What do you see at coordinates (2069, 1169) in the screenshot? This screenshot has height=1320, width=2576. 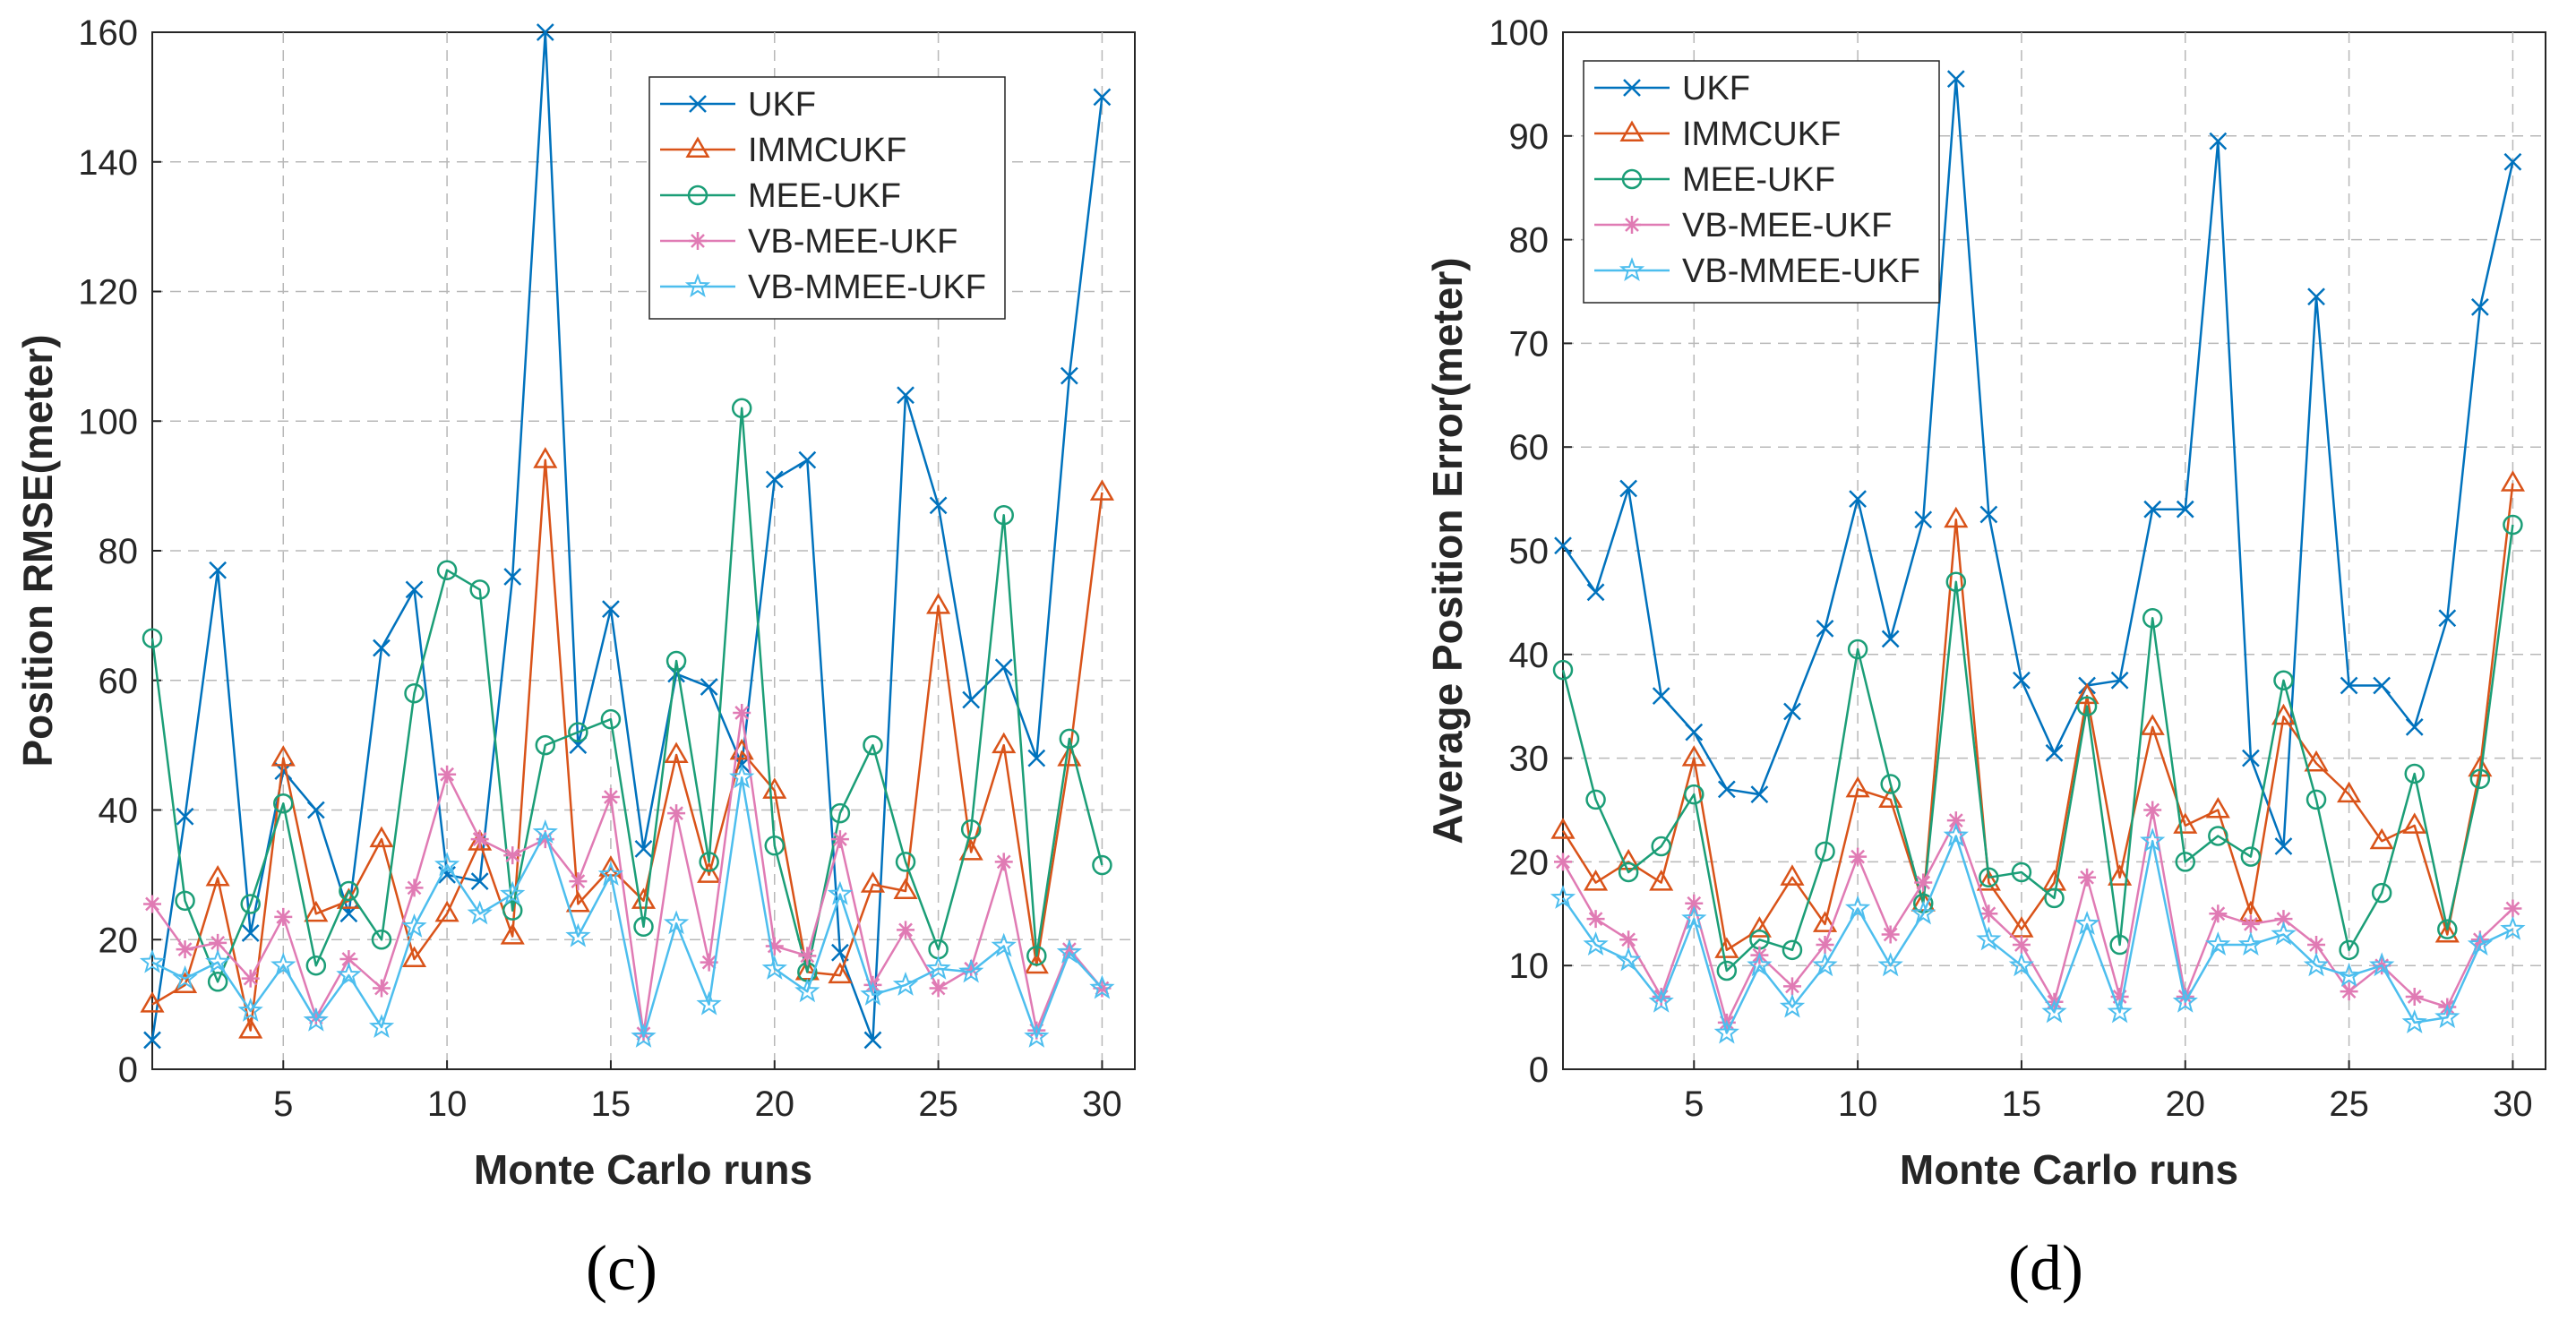 I see `x-axis-label-d: Monte Carlo runs` at bounding box center [2069, 1169].